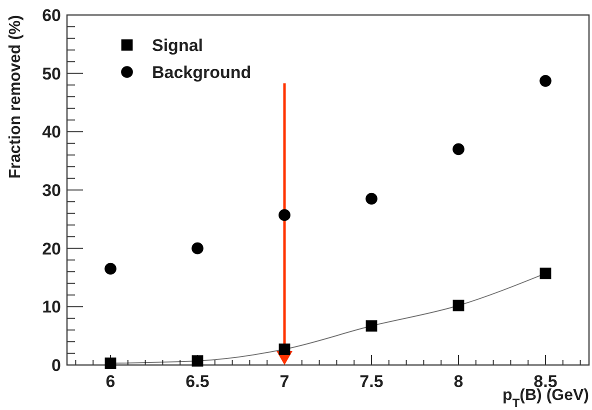  I want to click on y-tick-label: 20, so click(51, 248).